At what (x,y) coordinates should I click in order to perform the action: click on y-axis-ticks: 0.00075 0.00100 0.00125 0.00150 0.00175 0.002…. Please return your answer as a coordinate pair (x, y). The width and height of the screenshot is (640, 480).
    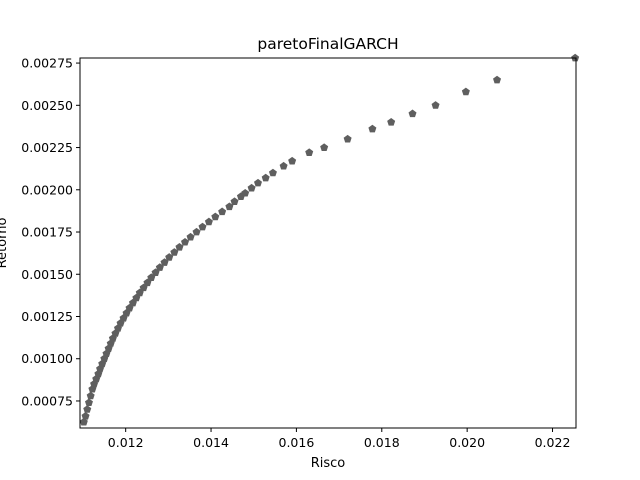
    Looking at the image, I should click on (50, 232).